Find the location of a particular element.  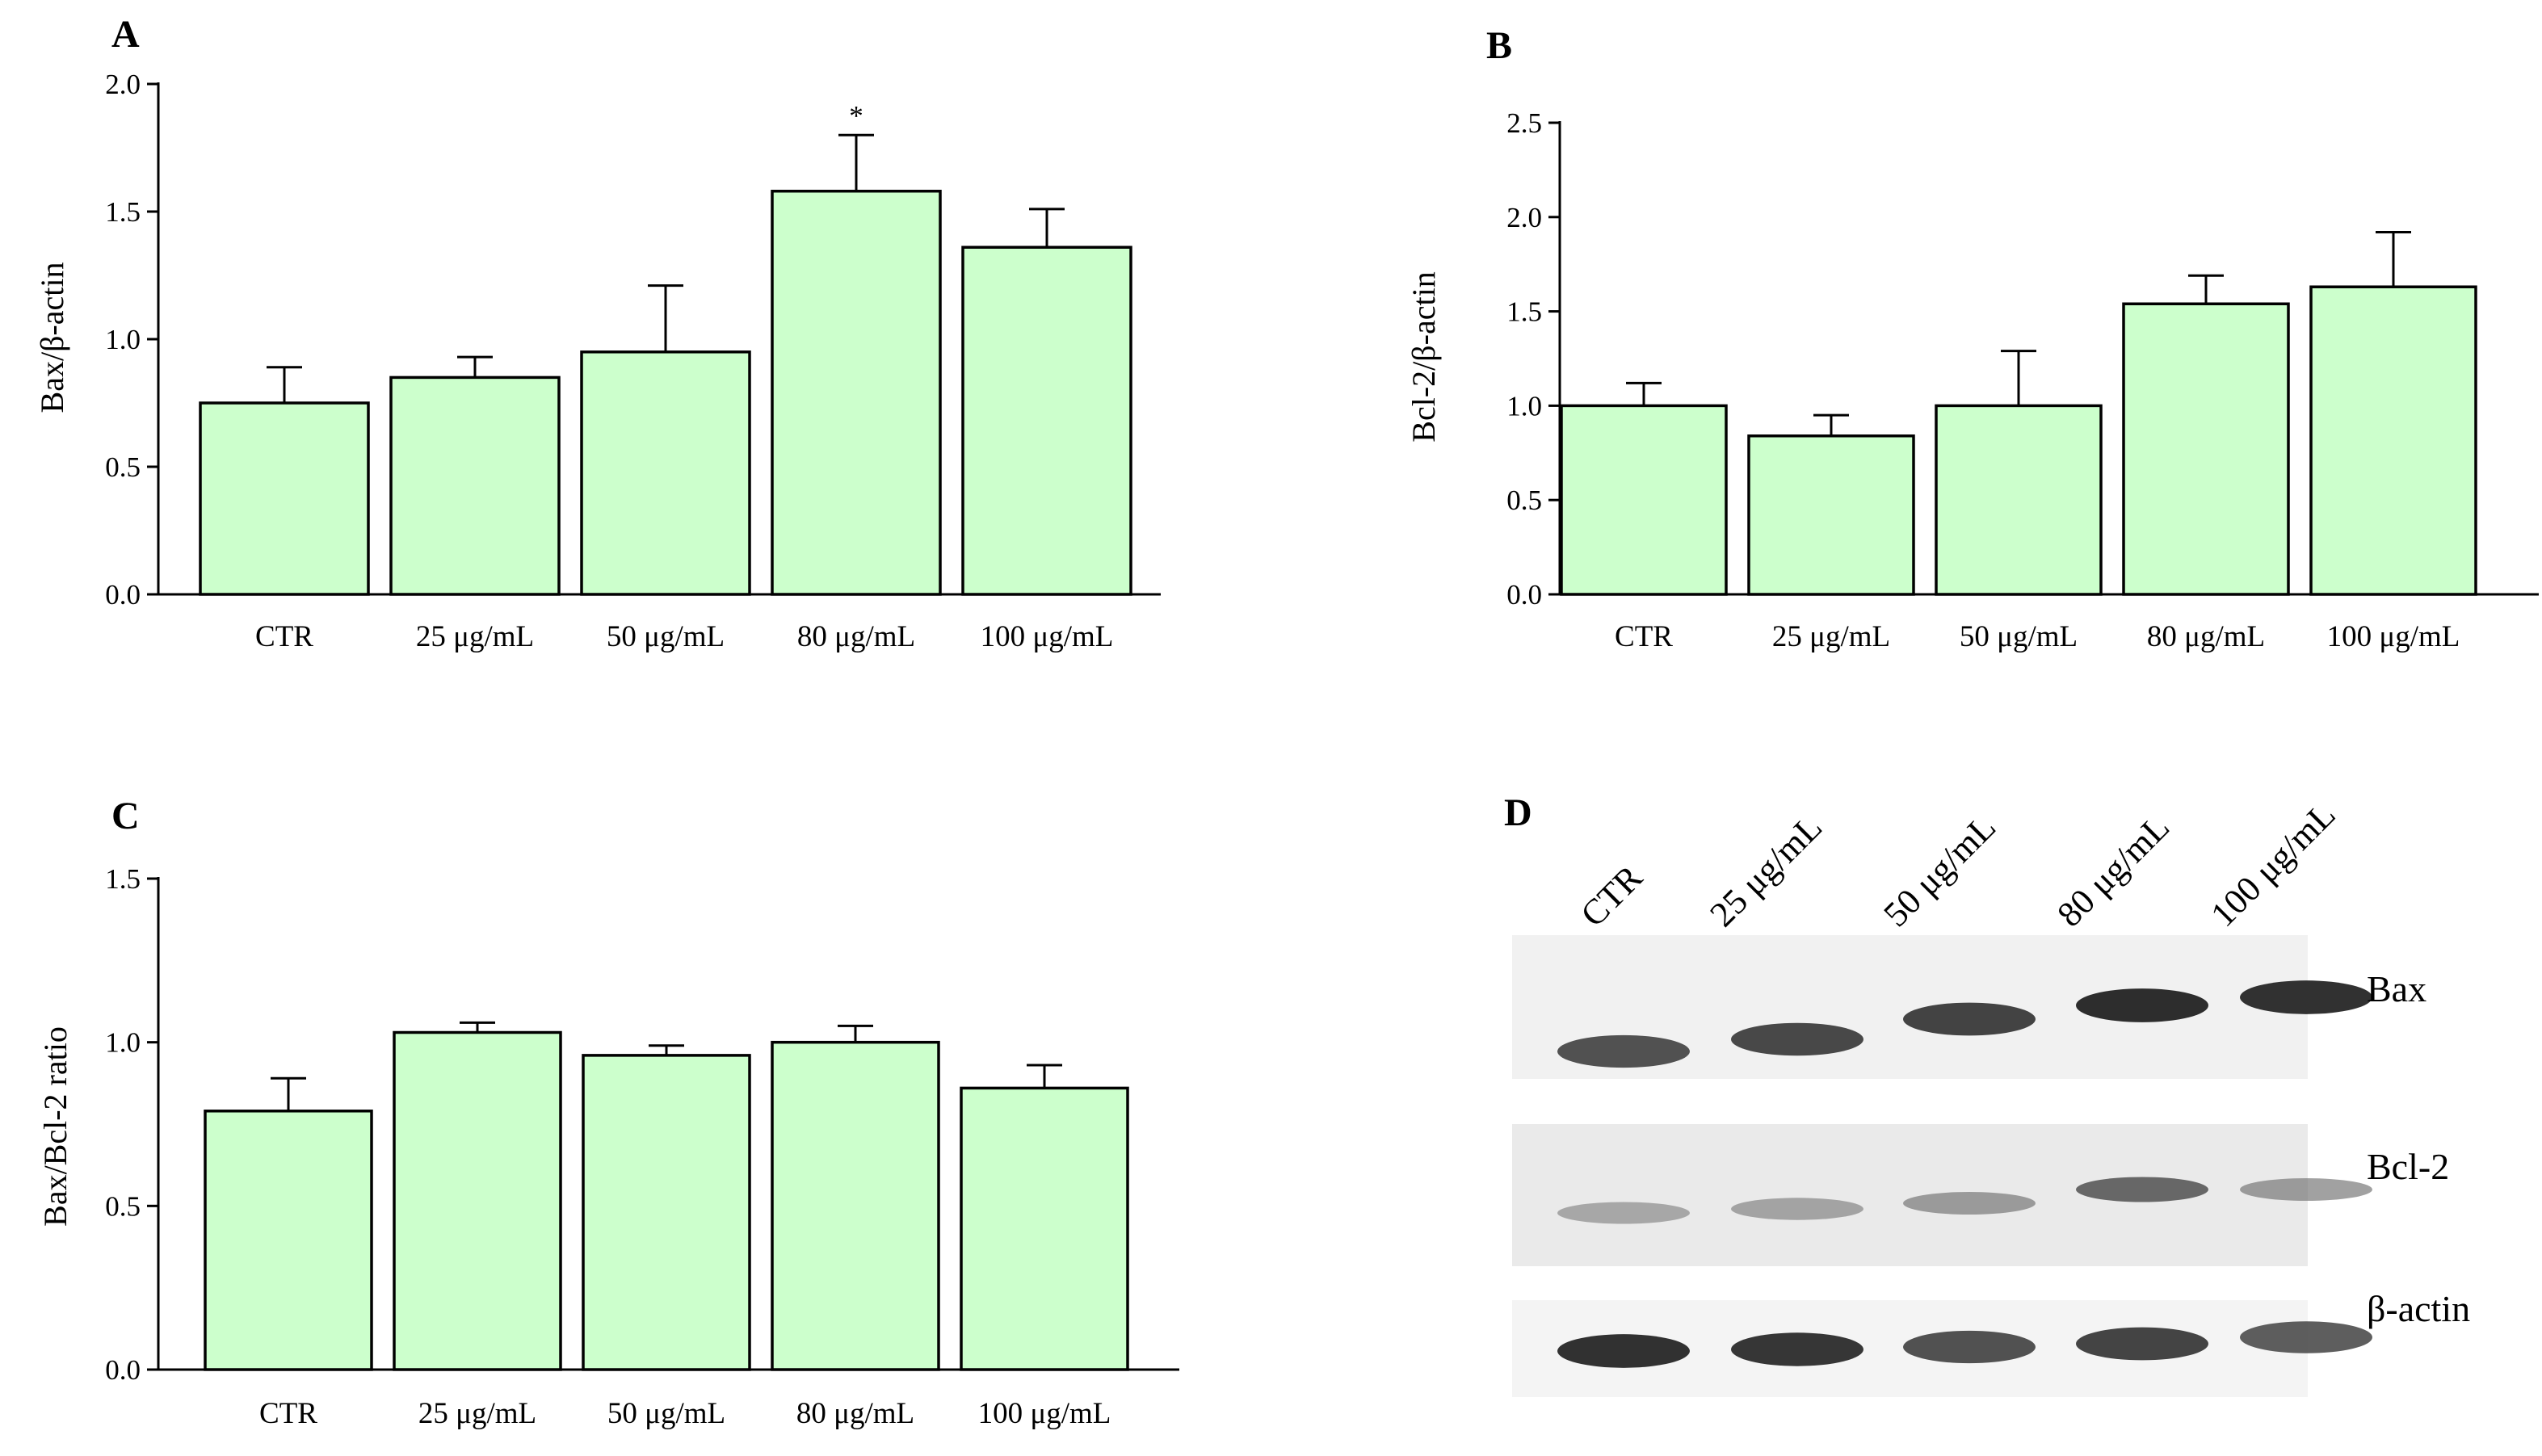

blot-row-label: β-actin is located at coordinates (2418, 1308).